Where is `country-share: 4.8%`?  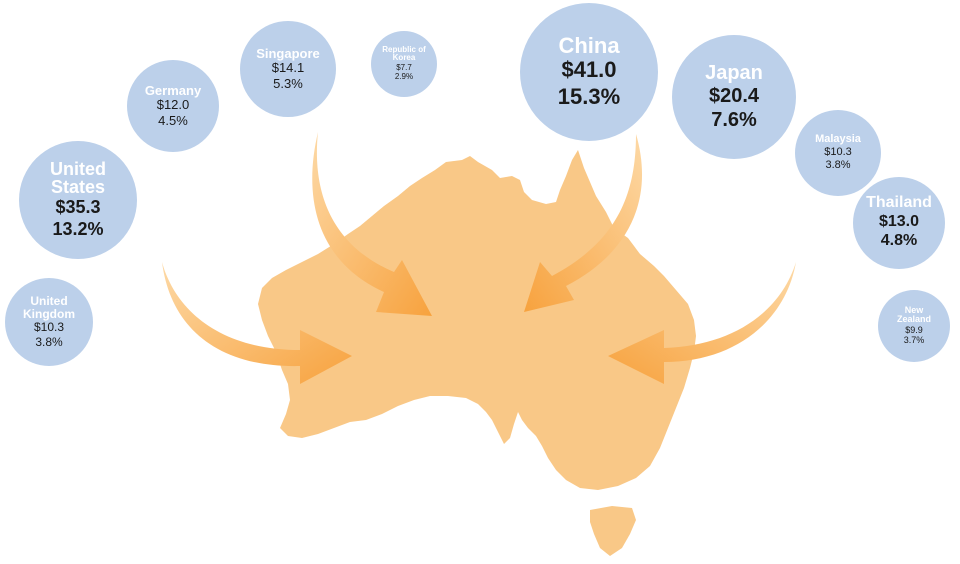 country-share: 4.8% is located at coordinates (899, 241).